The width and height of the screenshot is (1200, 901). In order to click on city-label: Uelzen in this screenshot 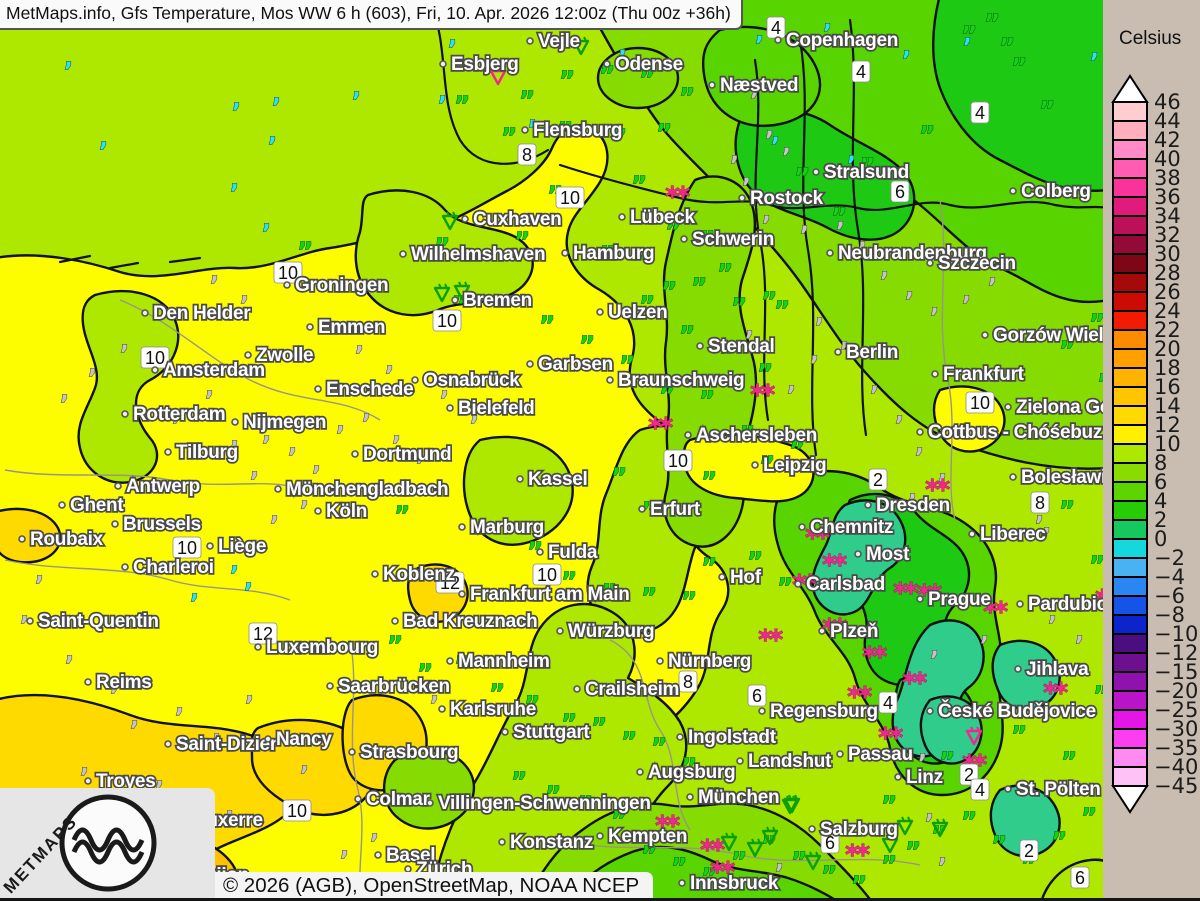, I will do `click(637, 312)`.